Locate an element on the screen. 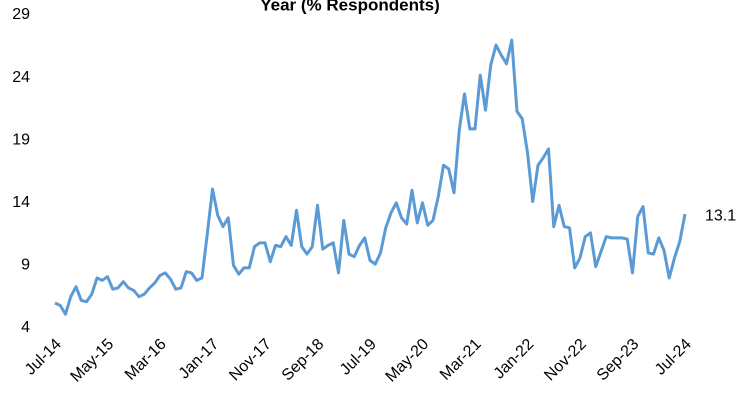 This screenshot has width=743, height=408. y-tick-label: 9 is located at coordinates (25, 265).